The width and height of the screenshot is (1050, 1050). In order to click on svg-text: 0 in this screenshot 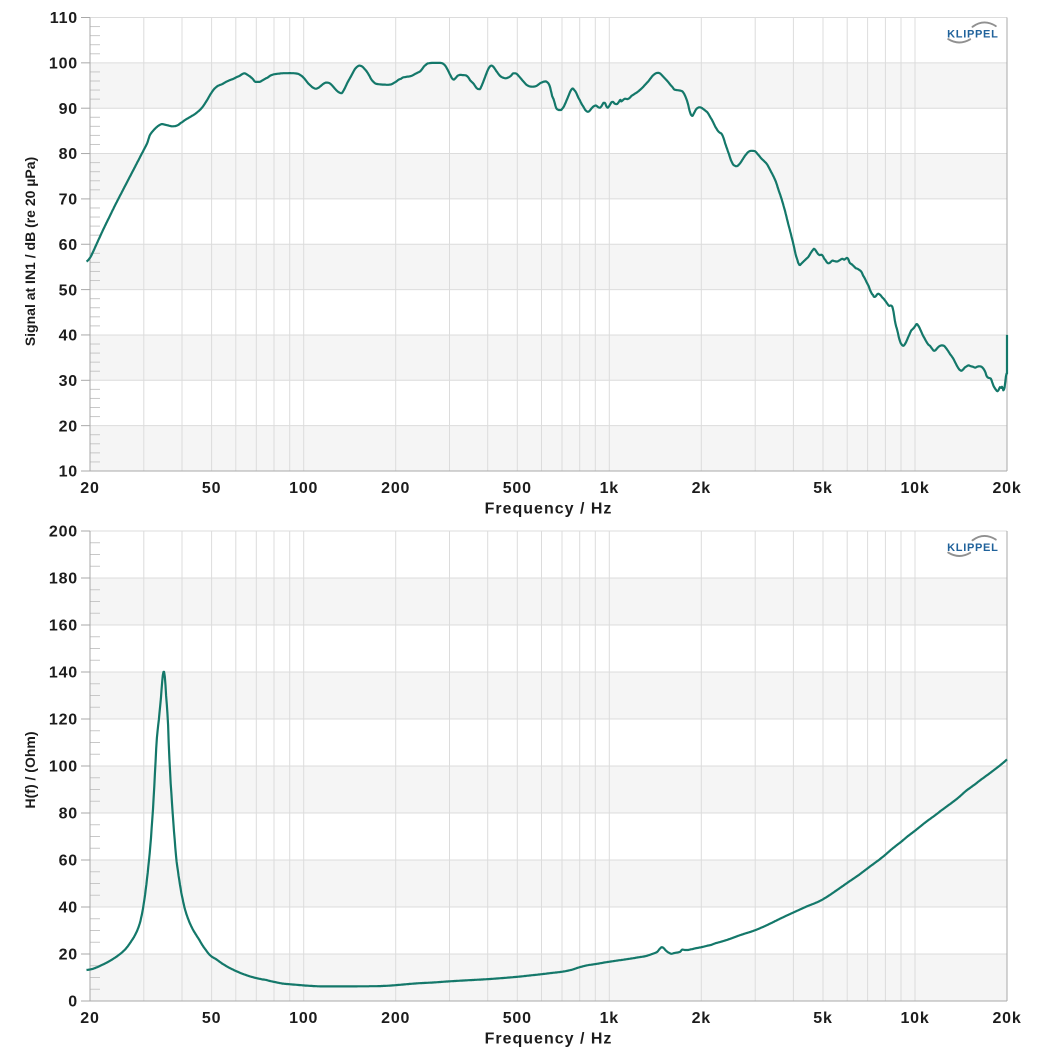, I will do `click(73, 1002)`.